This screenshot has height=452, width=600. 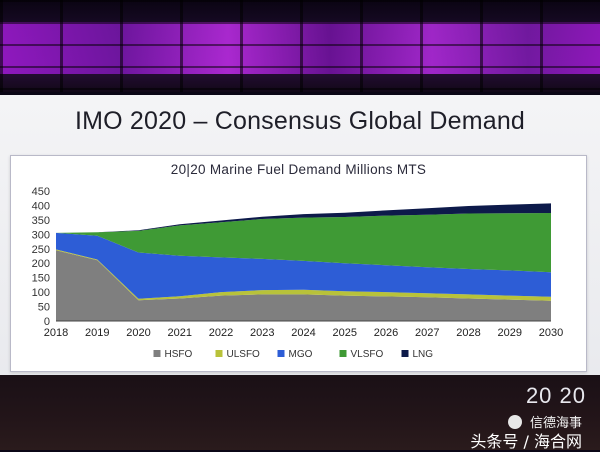 What do you see at coordinates (219, 353) in the screenshot?
I see `legend-swatch-ulsfo` at bounding box center [219, 353].